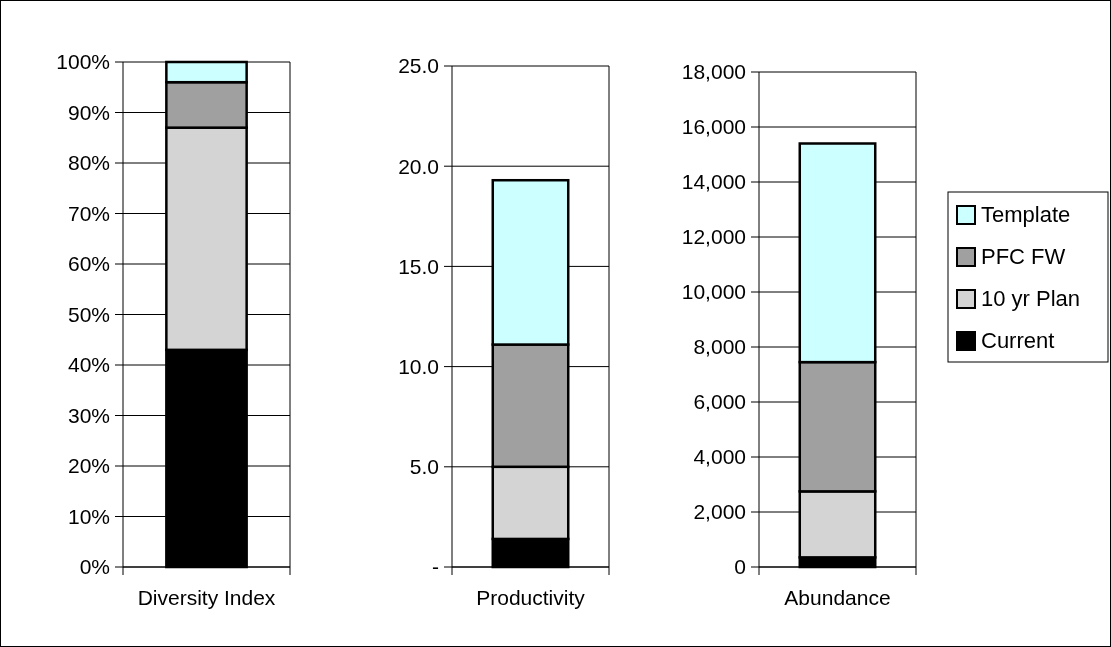 Image resolution: width=1111 pixels, height=647 pixels. Describe the element at coordinates (719, 402) in the screenshot. I see `y-tick-label: 6,000` at that location.